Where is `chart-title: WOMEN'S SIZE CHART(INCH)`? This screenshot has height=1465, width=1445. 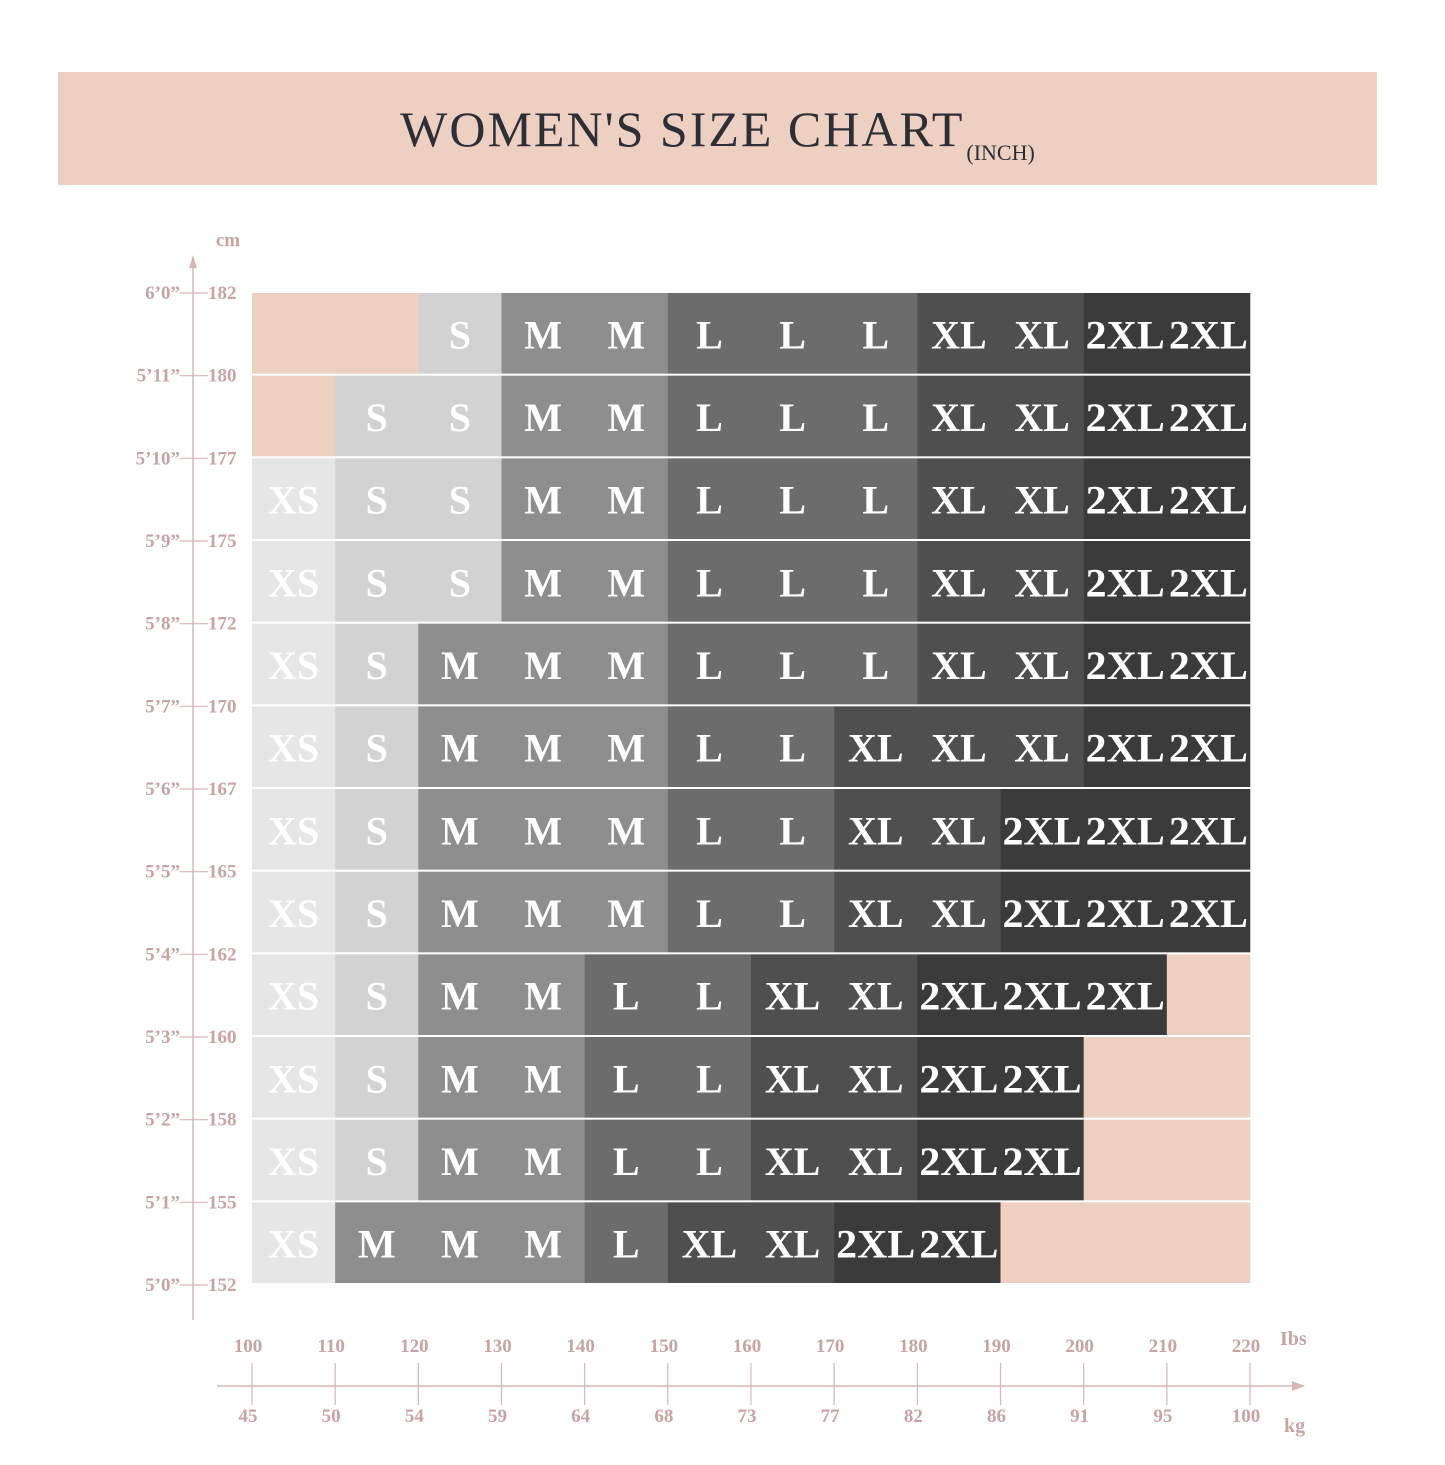
chart-title: WOMEN'S SIZE CHART(INCH) is located at coordinates (717, 133).